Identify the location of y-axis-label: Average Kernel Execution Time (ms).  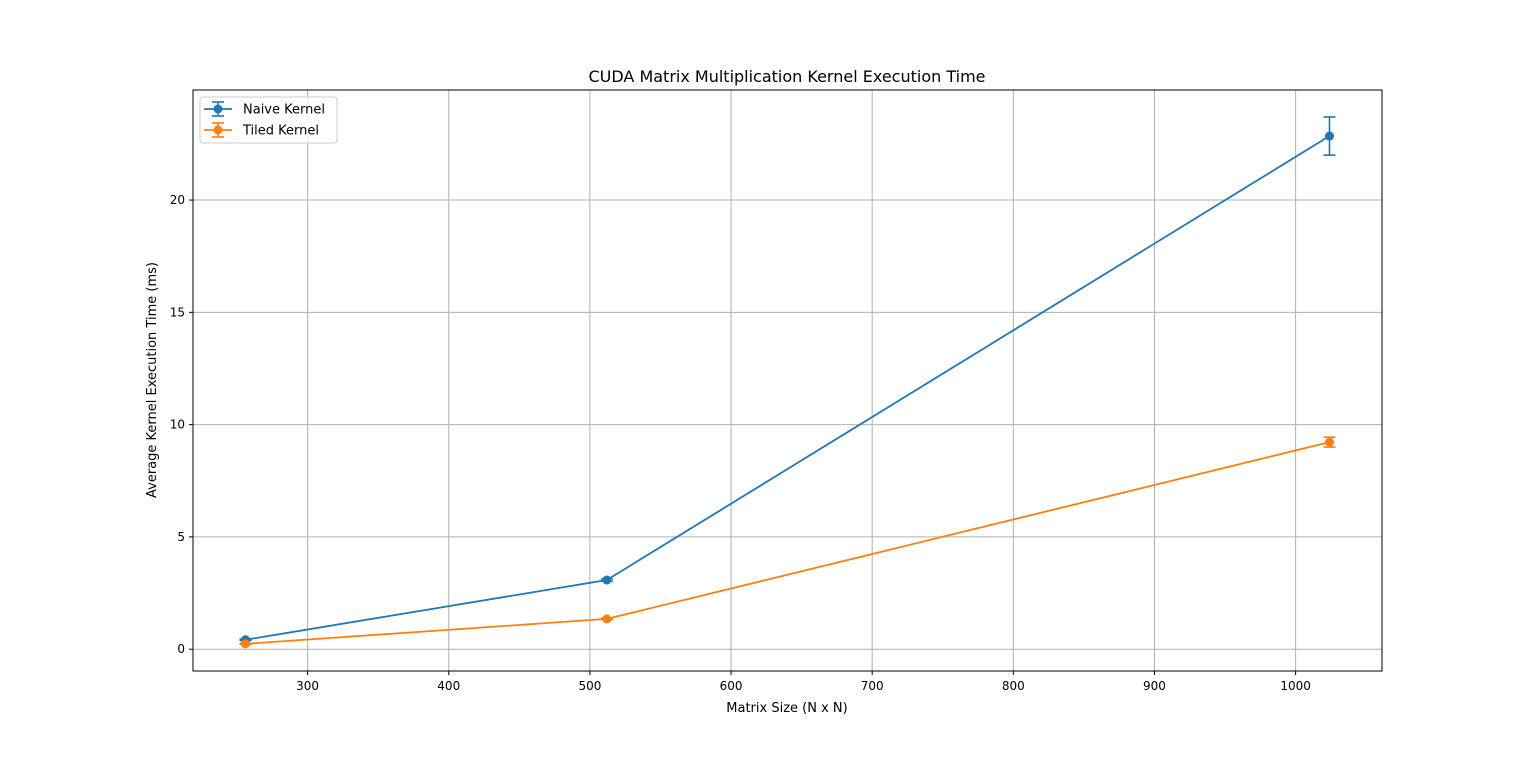
(152, 380).